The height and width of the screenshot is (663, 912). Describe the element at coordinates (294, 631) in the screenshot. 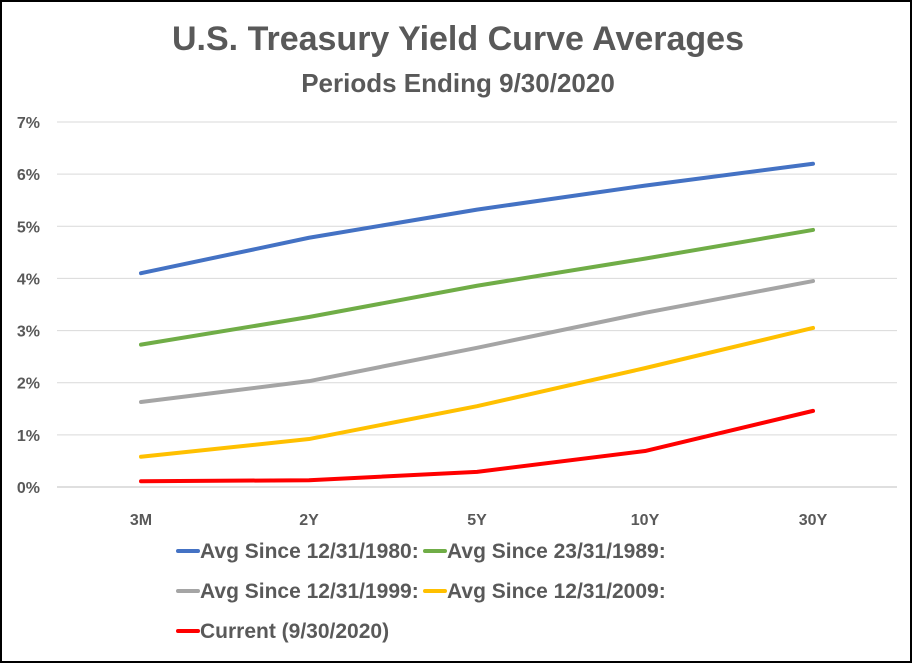

I see `legend-label: Current (9/30/2020)` at that location.